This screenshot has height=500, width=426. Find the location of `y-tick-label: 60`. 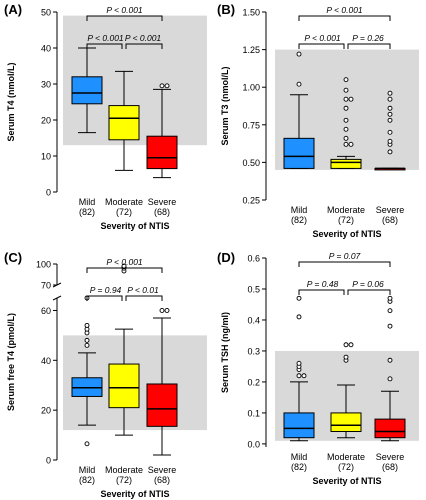

y-tick-label: 60 is located at coordinates (46, 311).